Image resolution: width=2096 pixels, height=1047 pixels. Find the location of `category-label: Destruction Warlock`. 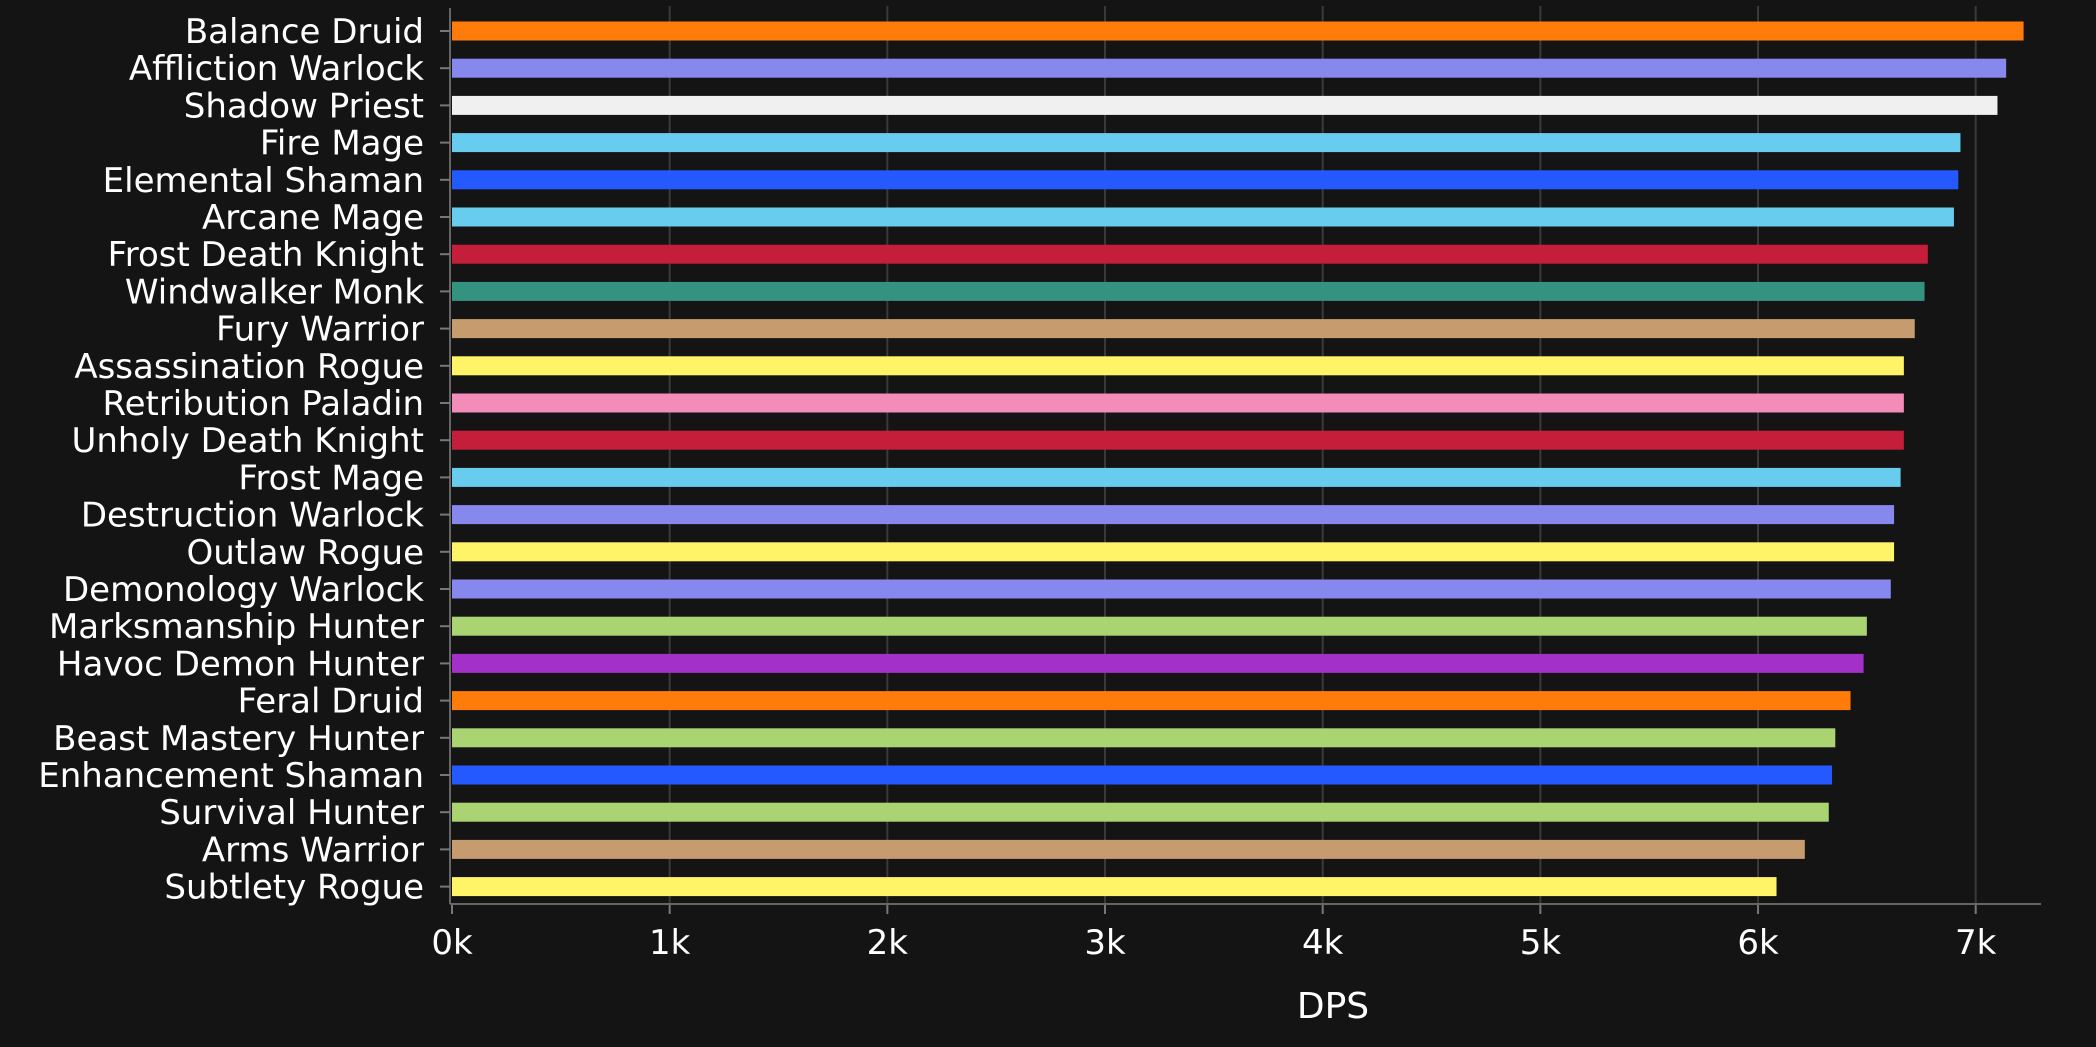

category-label: Destruction Warlock is located at coordinates (252, 516).